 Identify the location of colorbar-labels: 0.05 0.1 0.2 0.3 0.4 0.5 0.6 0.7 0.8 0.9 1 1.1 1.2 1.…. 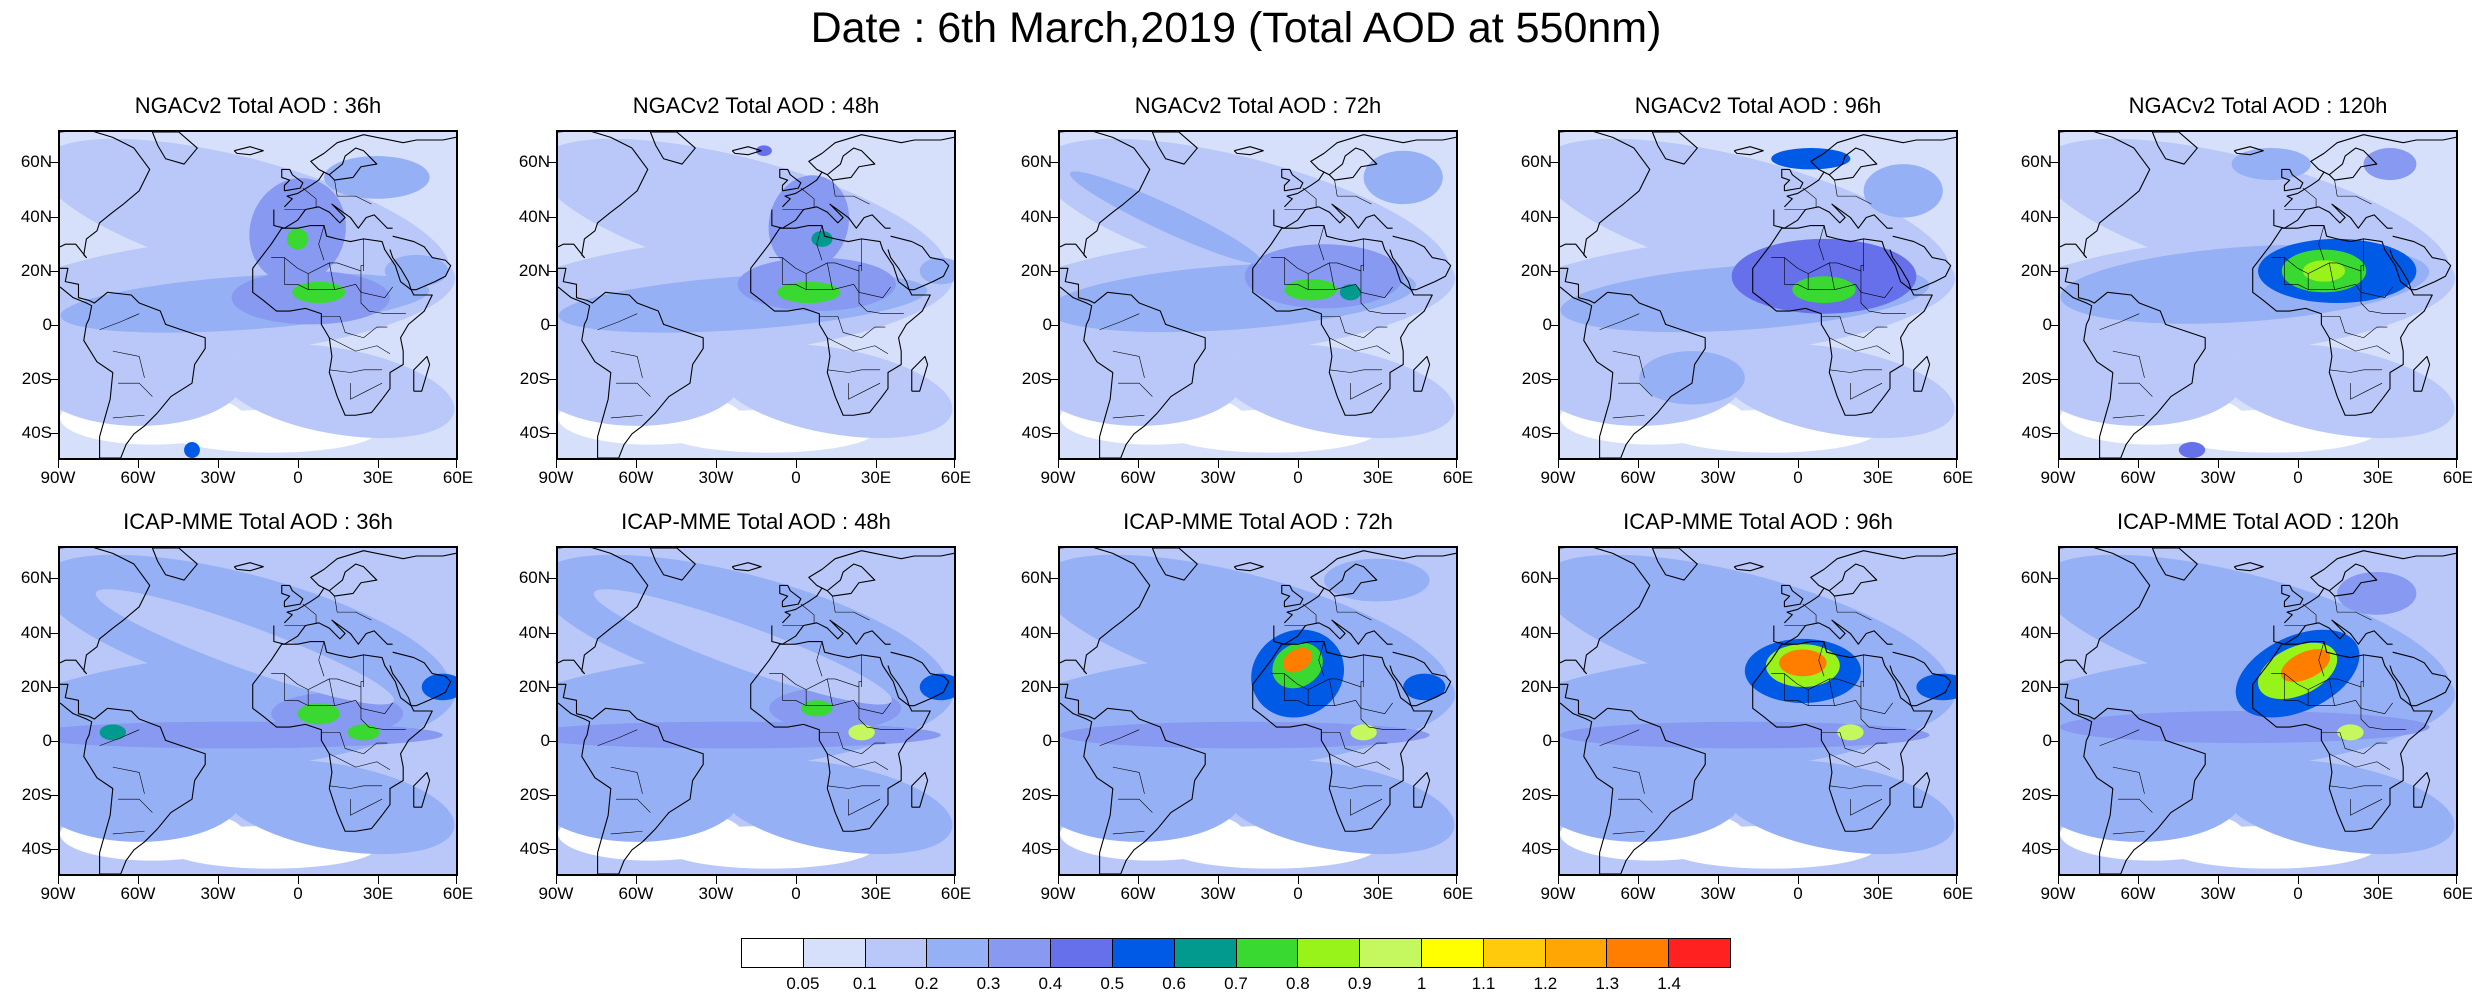
(1236, 984).